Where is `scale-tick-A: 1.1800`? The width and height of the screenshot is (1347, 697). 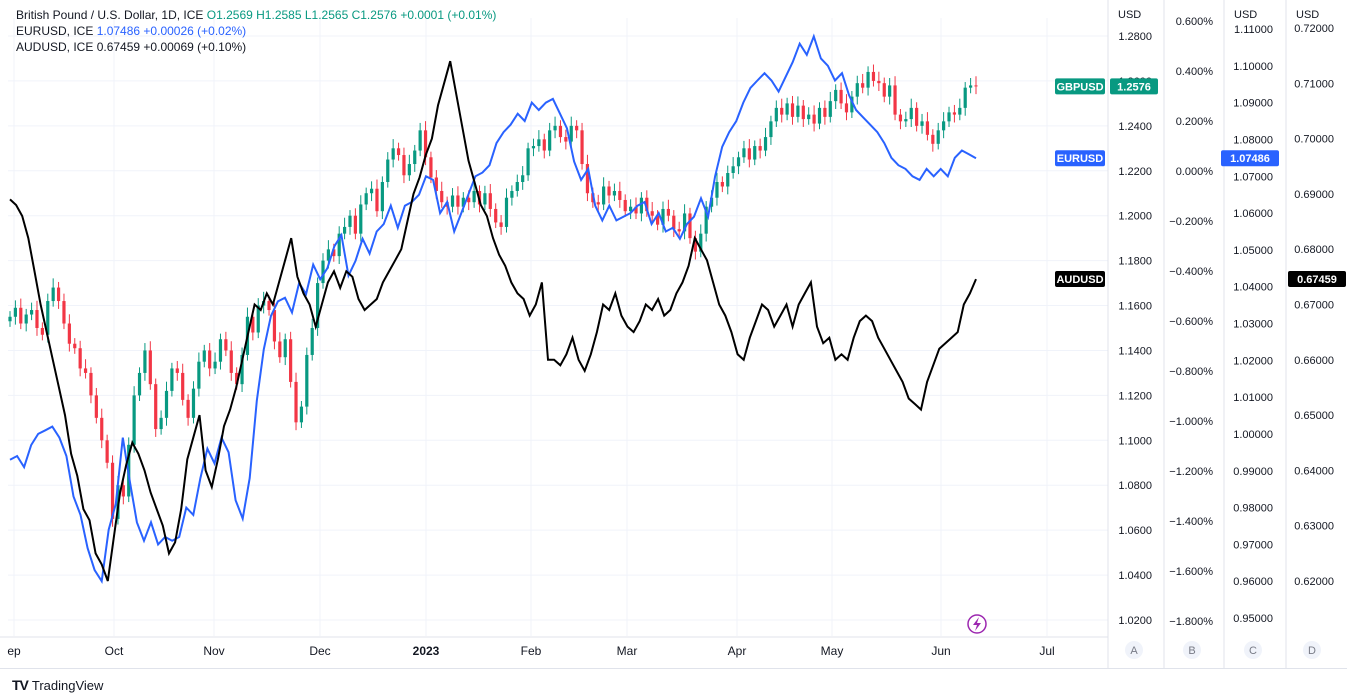
scale-tick-A: 1.1800 is located at coordinates (1135, 262).